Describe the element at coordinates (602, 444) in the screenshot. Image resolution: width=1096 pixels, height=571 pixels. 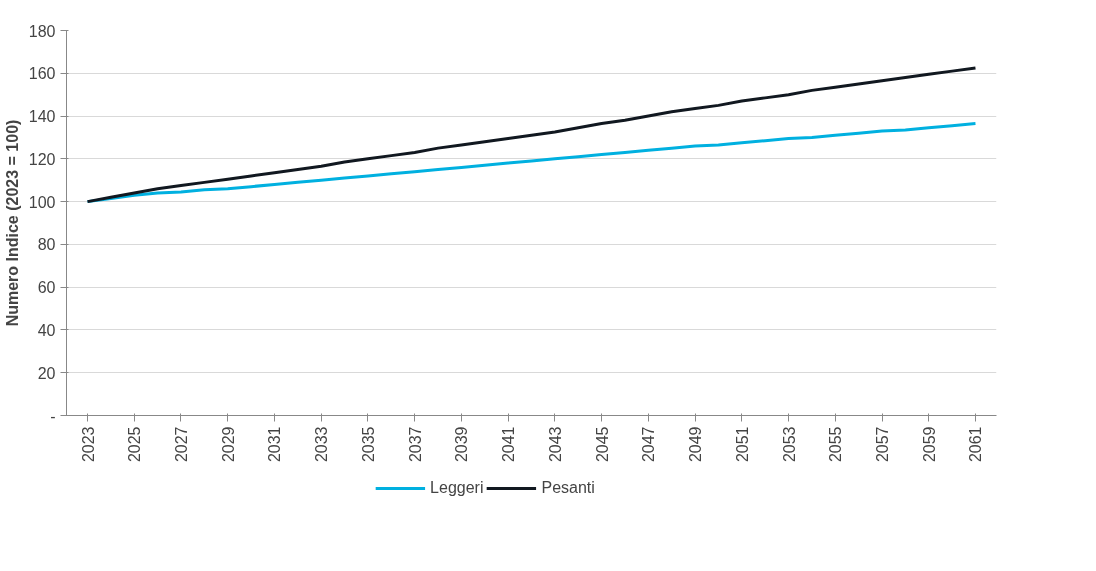
I see `x-tick-label: 2045` at that location.